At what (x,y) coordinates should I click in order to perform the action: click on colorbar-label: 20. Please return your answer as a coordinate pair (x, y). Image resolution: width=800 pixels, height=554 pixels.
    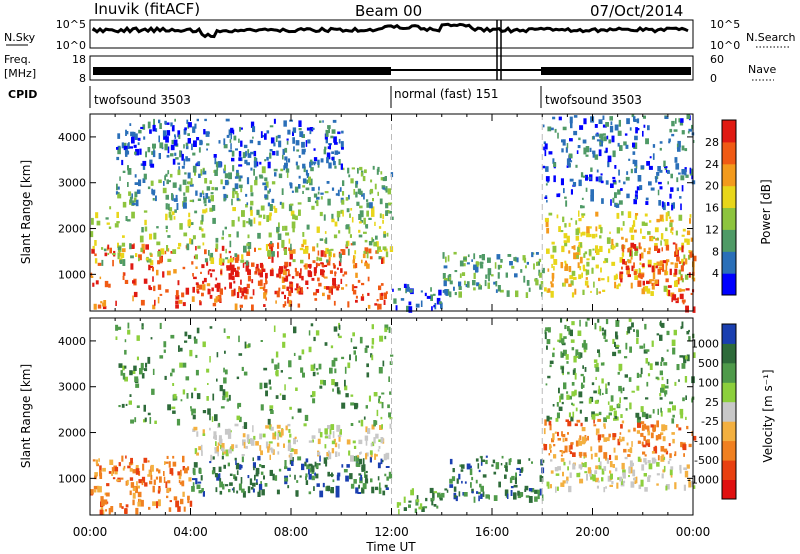
    Looking at the image, I should click on (712, 186).